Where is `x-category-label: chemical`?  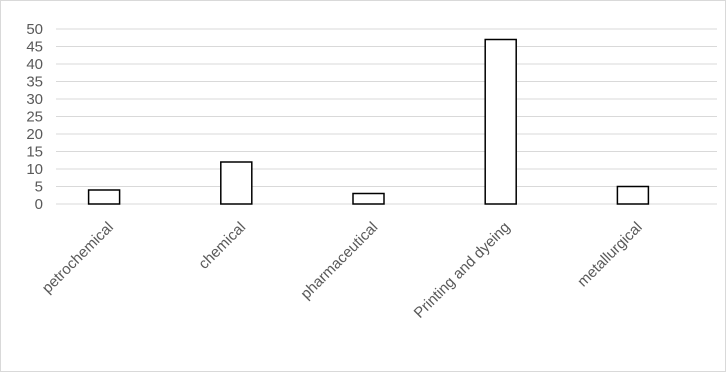
x-category-label: chemical is located at coordinates (222, 246).